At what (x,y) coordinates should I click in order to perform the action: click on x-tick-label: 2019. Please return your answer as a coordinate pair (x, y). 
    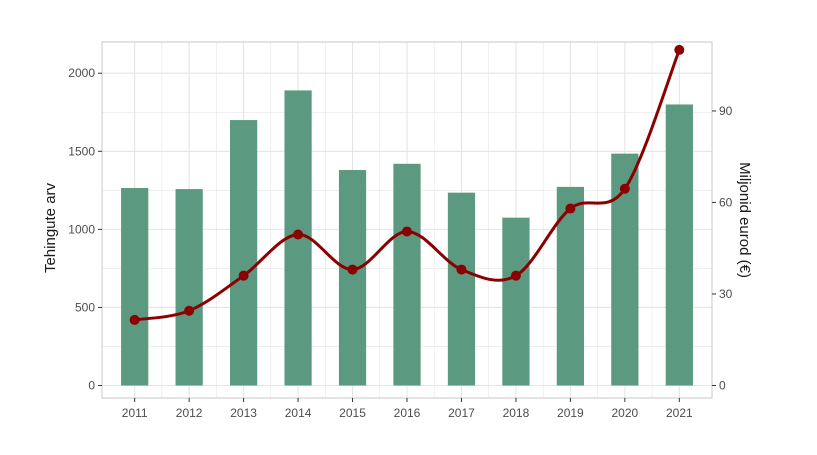
    Looking at the image, I should click on (570, 413).